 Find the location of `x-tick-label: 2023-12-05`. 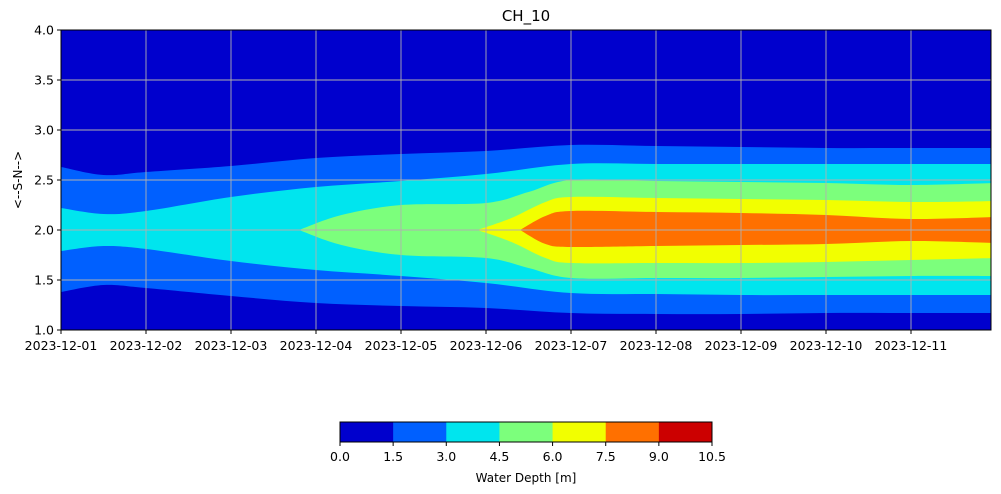

x-tick-label: 2023-12-05 is located at coordinates (401, 345).